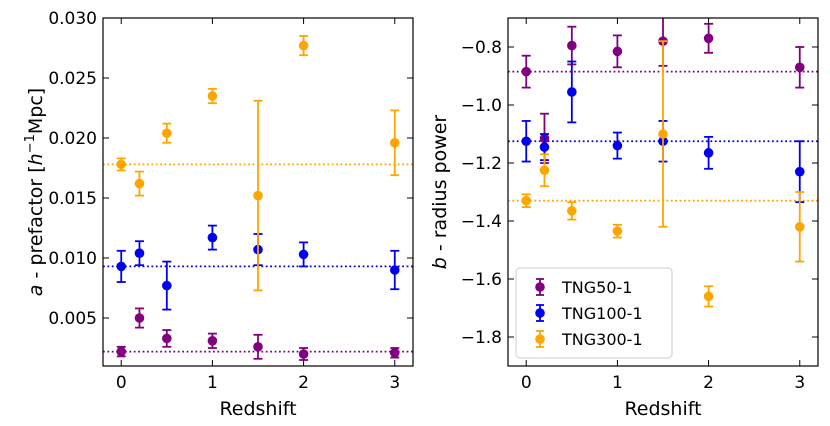  I want to click on right-ytick-label-3: −1.2, so click(481, 164).